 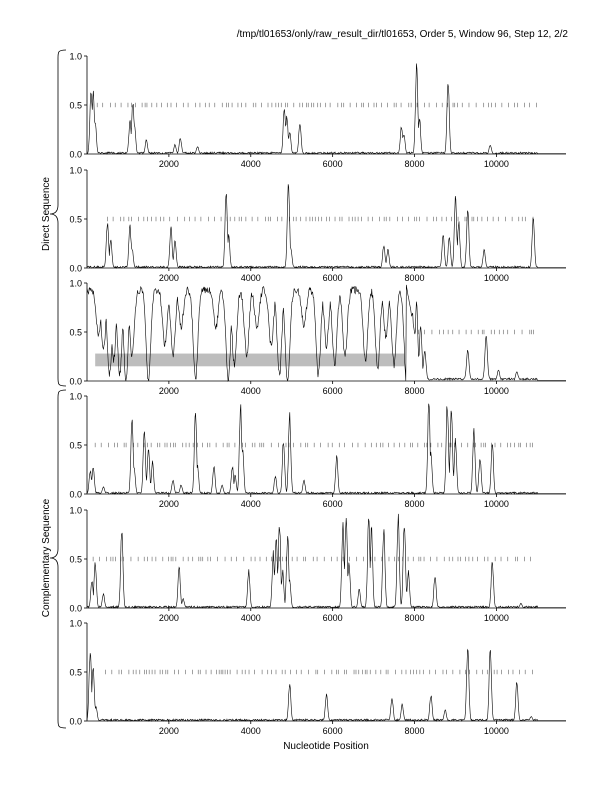 I want to click on panel-direct-frame-1: 0.0 0.5 1.0 2000 4000 6000 8000 10000, so click(x=317, y=110).